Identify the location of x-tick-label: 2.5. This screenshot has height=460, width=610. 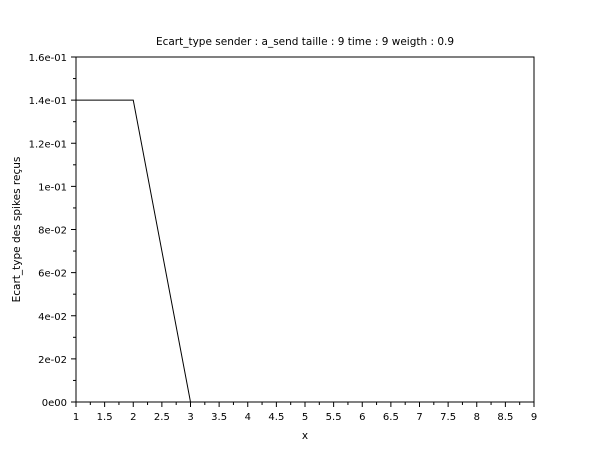
(162, 417).